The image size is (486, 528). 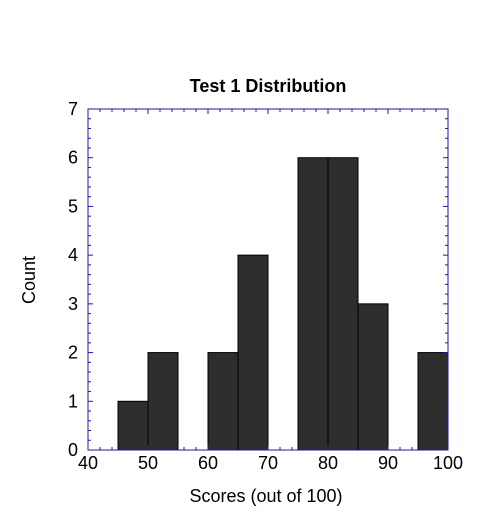 I want to click on y-tick-label-5: 5, so click(x=73, y=206).